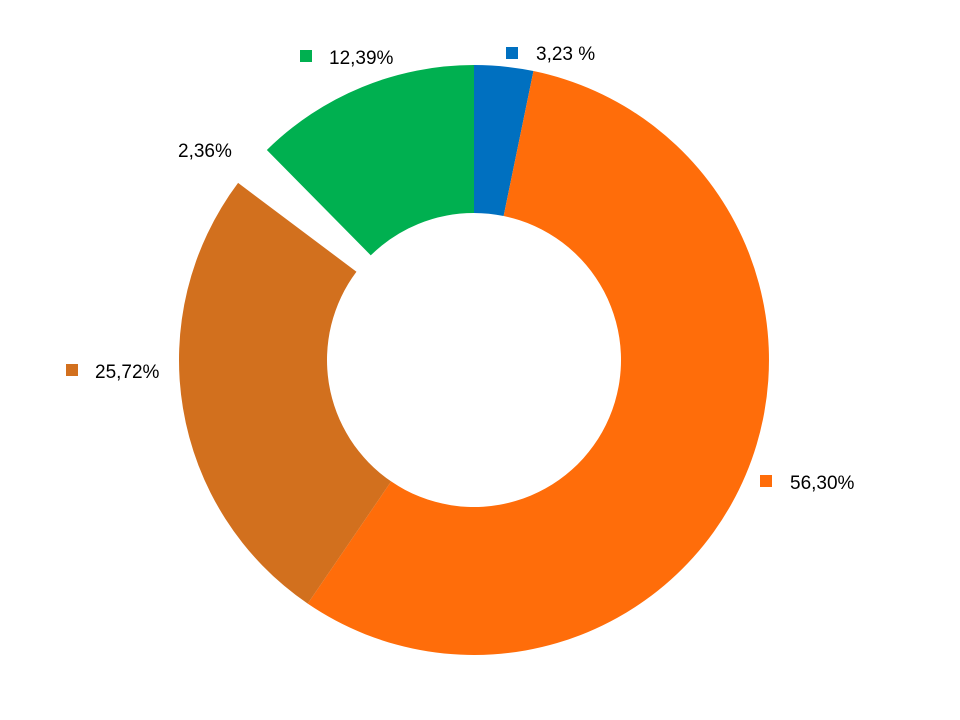 The height and width of the screenshot is (720, 960). Describe the element at coordinates (565, 54) in the screenshot. I see `data-label-1: 3,23 %` at that location.